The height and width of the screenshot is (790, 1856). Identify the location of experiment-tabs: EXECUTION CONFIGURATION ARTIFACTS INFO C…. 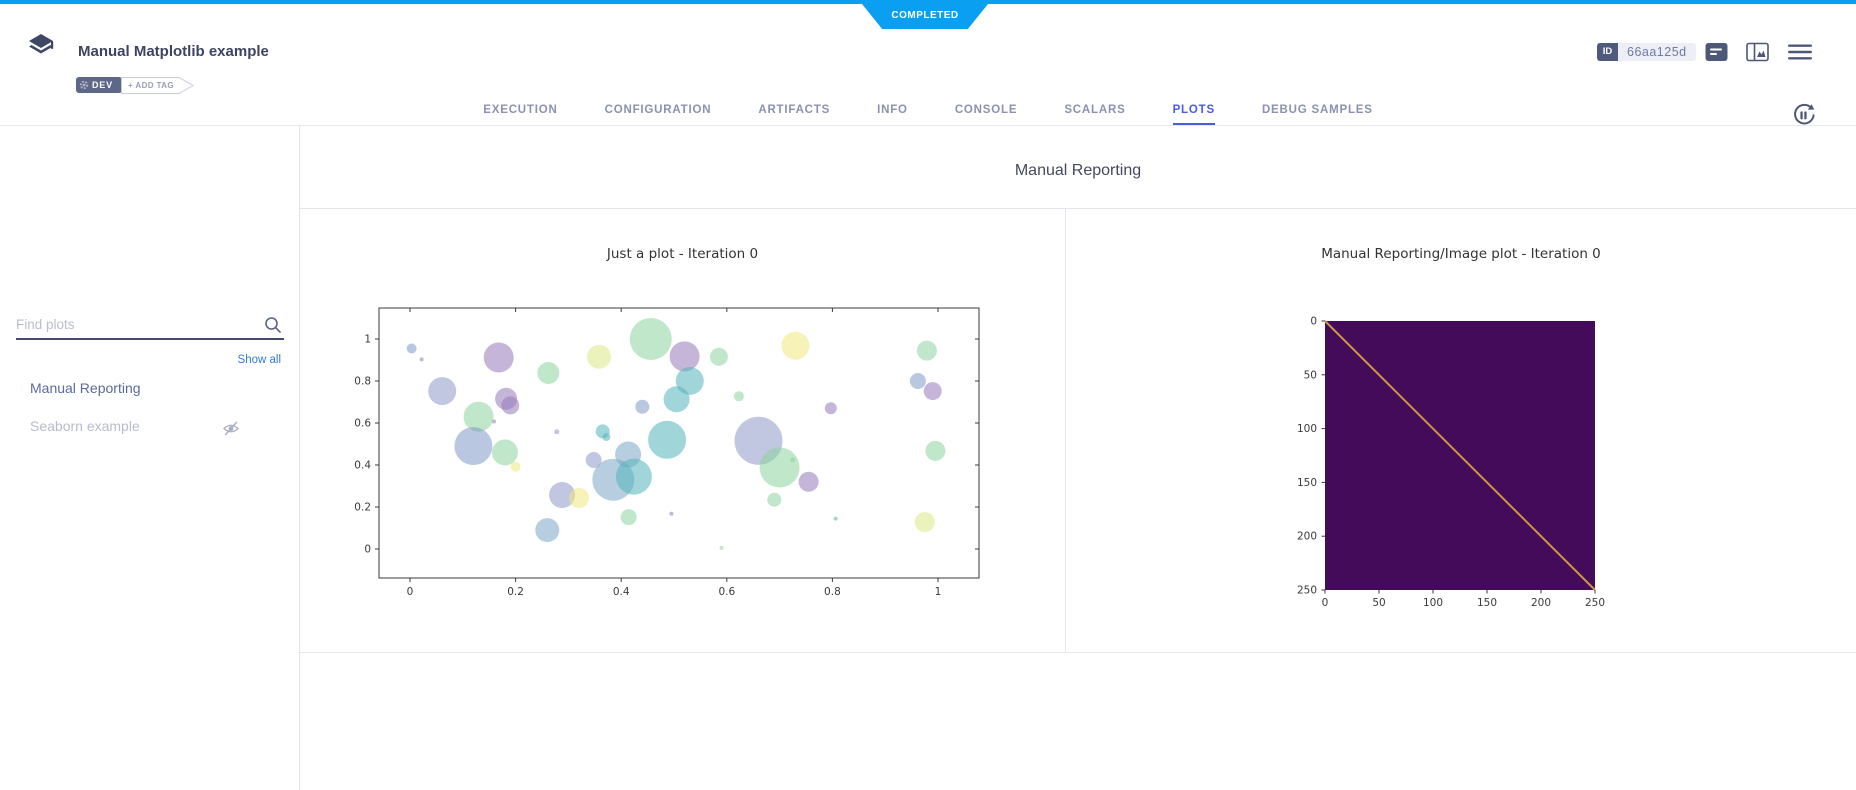
(928, 115).